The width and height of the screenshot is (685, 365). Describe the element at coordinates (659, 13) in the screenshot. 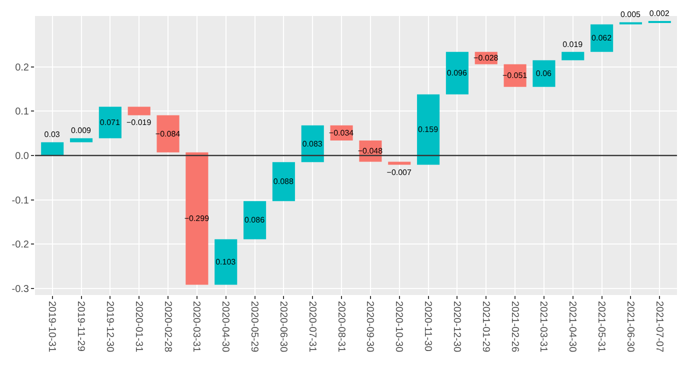

I see `data-label: 0.002` at that location.